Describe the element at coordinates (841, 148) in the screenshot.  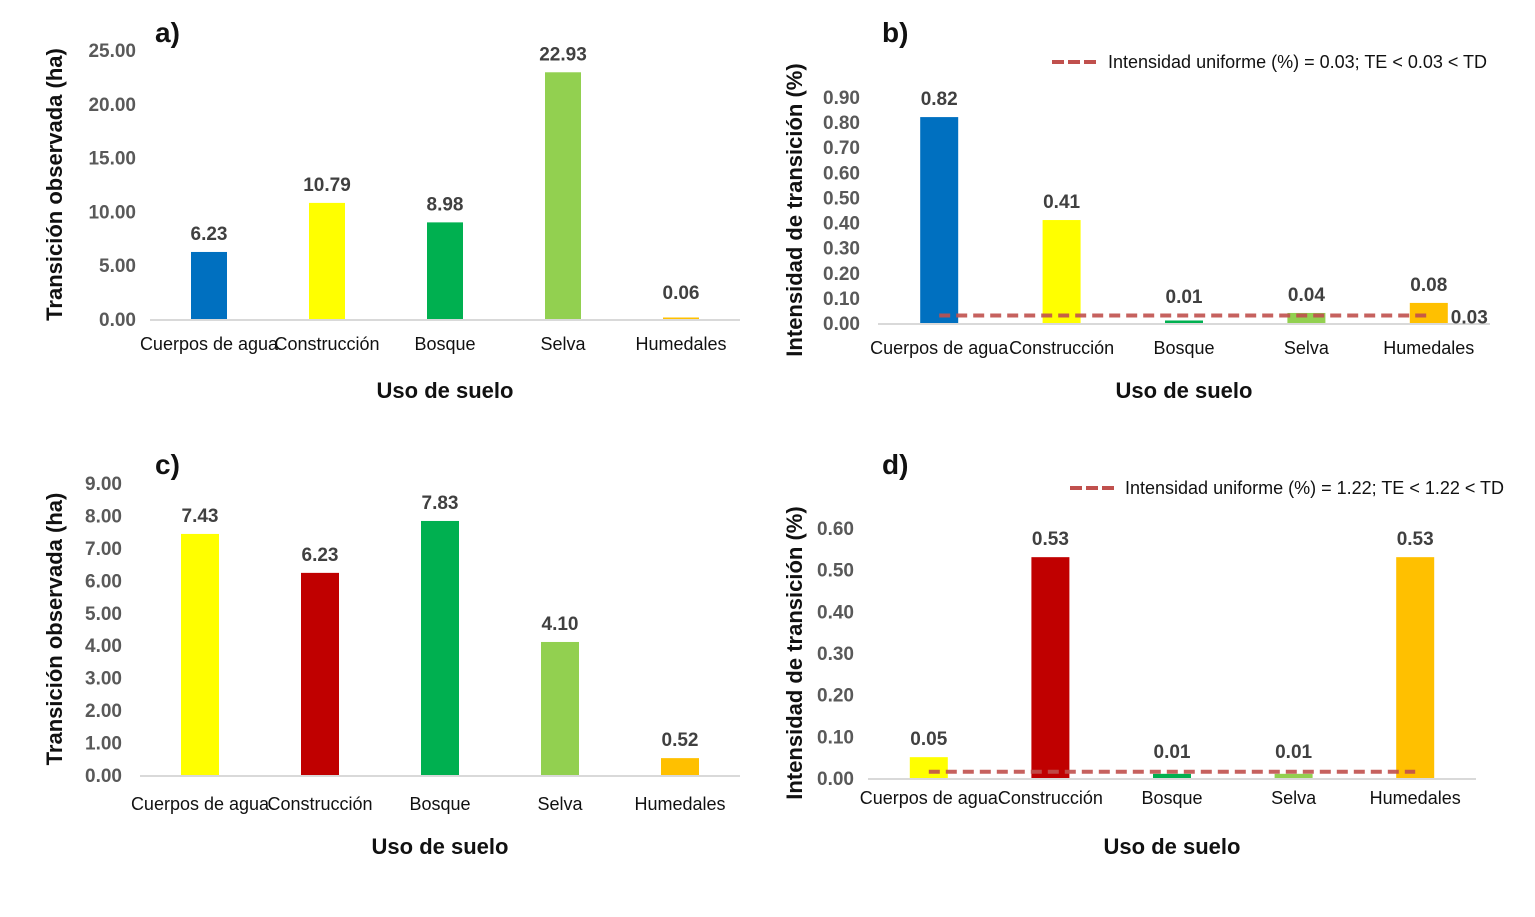
I see `y-tick-label: 0.70` at that location.